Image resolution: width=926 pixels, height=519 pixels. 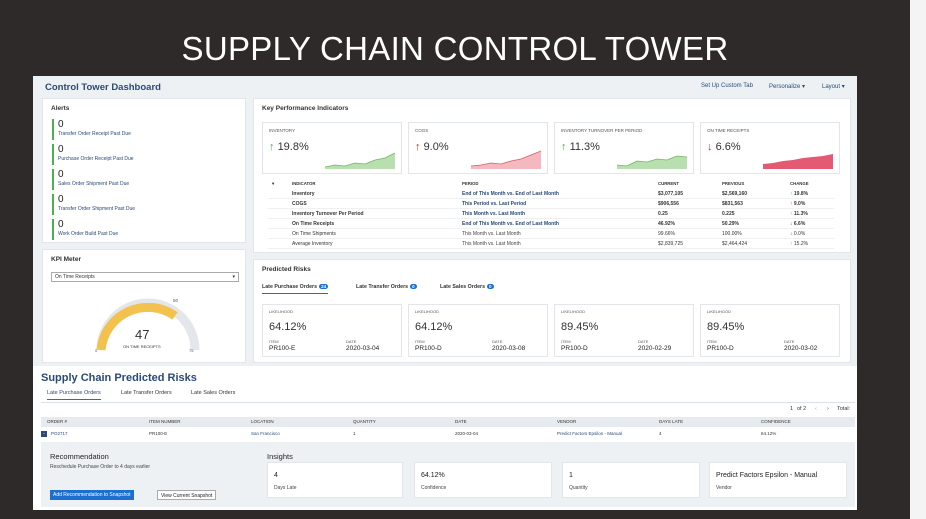 What do you see at coordinates (470, 183) in the screenshot?
I see `col-header: PERIOD` at bounding box center [470, 183].